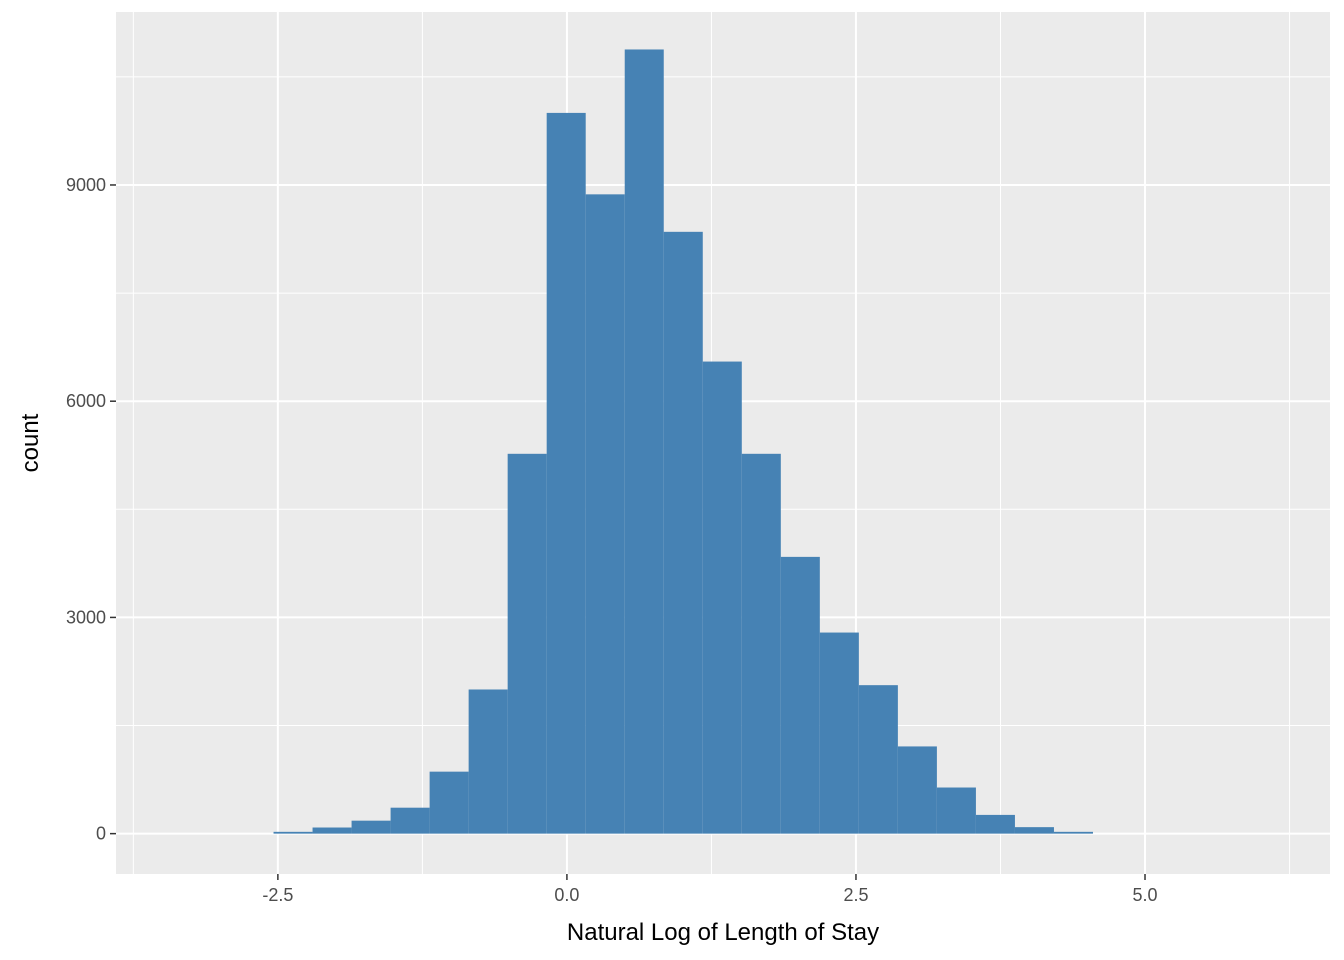 Image resolution: width=1344 pixels, height=960 pixels. What do you see at coordinates (723, 932) in the screenshot?
I see `x-axis-title: Natural Log of Length of Stay` at bounding box center [723, 932].